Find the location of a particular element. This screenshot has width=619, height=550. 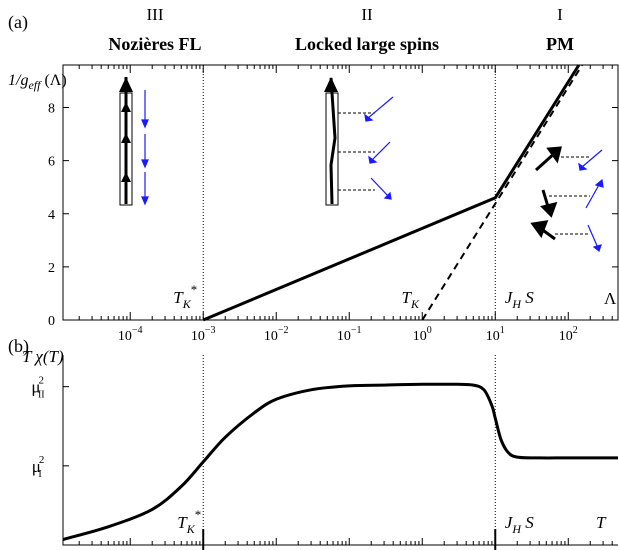

y-tick-label: 6 is located at coordinates (51, 162).